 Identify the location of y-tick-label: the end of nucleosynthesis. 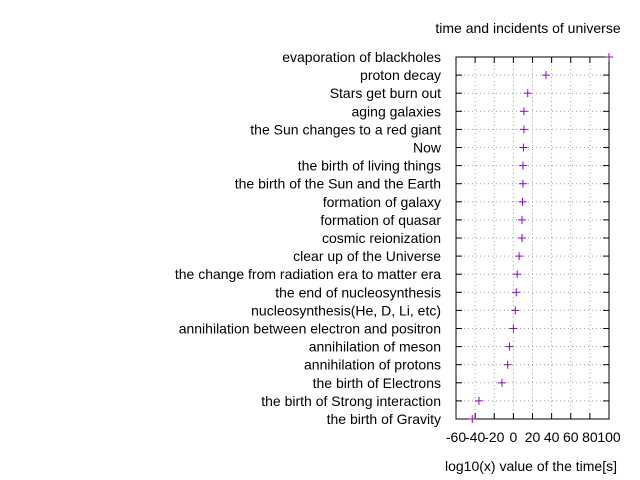
(358, 292).